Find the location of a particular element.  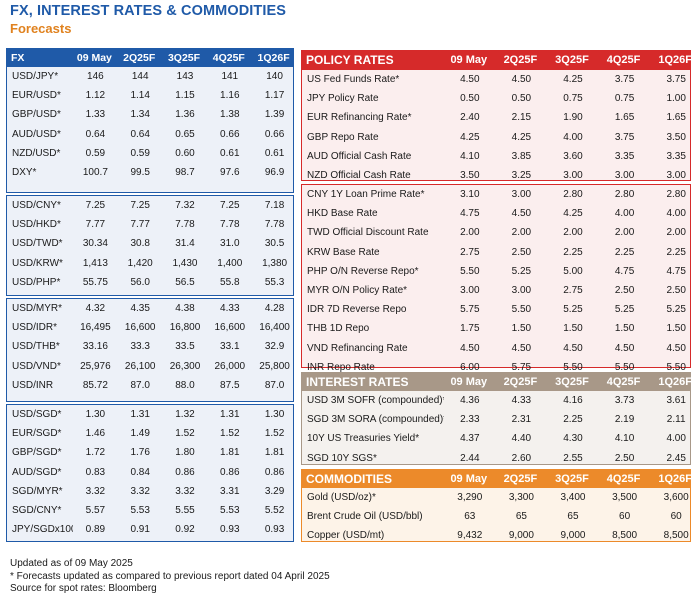

table-cell: 30.5 is located at coordinates (274, 244).